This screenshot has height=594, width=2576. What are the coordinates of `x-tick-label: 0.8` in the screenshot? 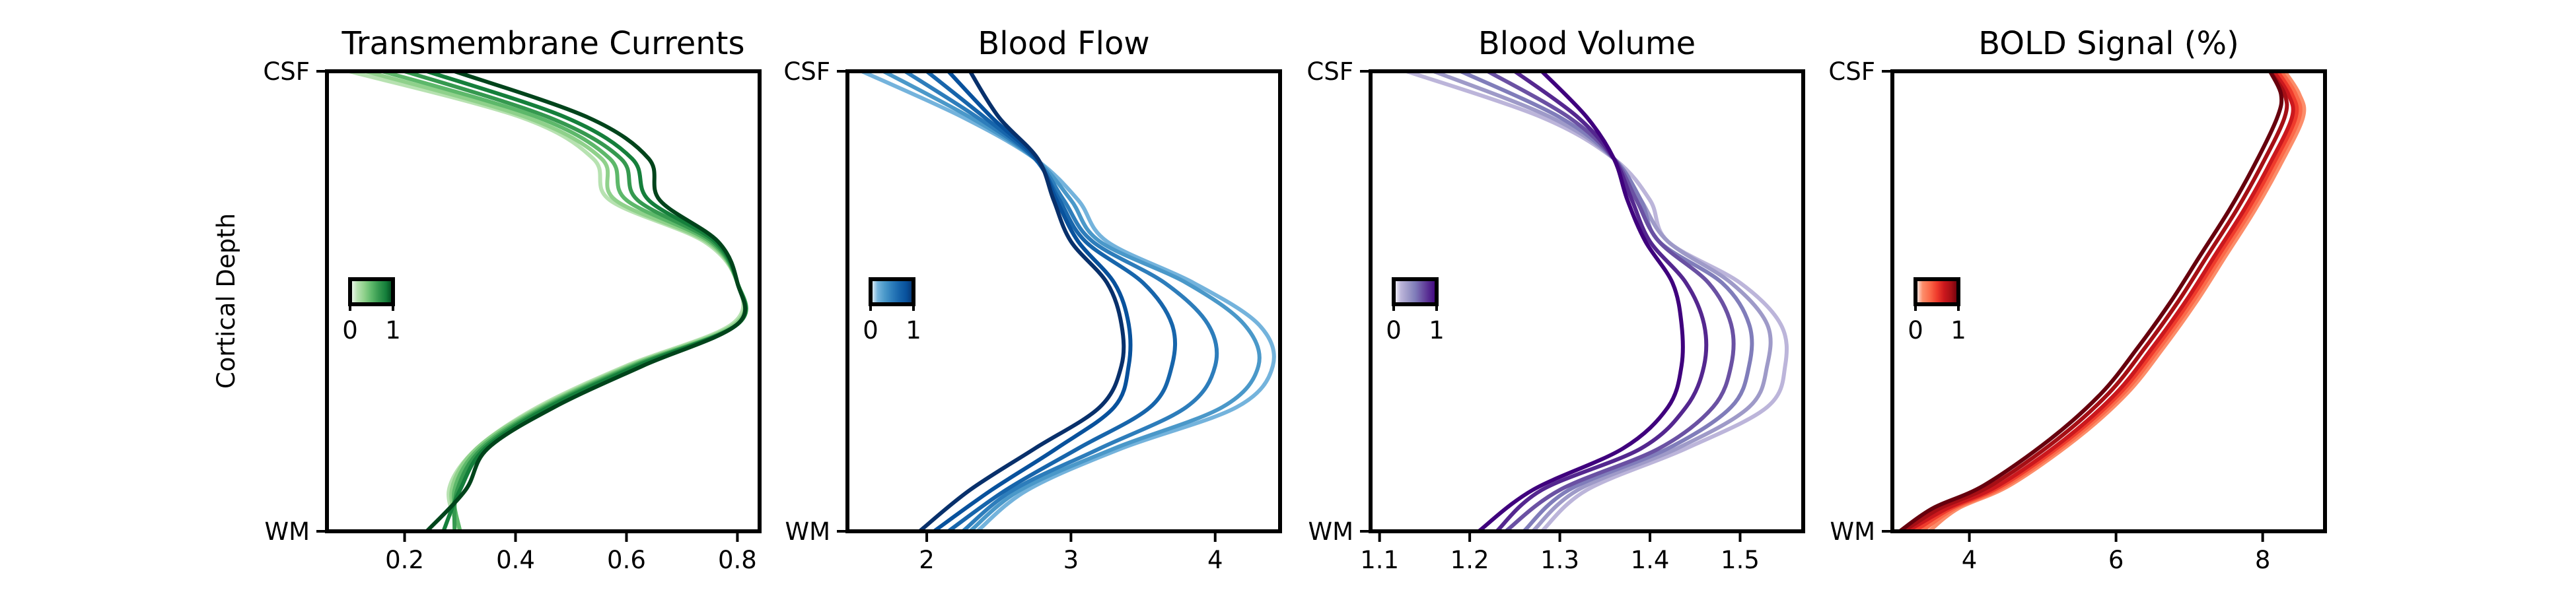 It's located at (737, 560).